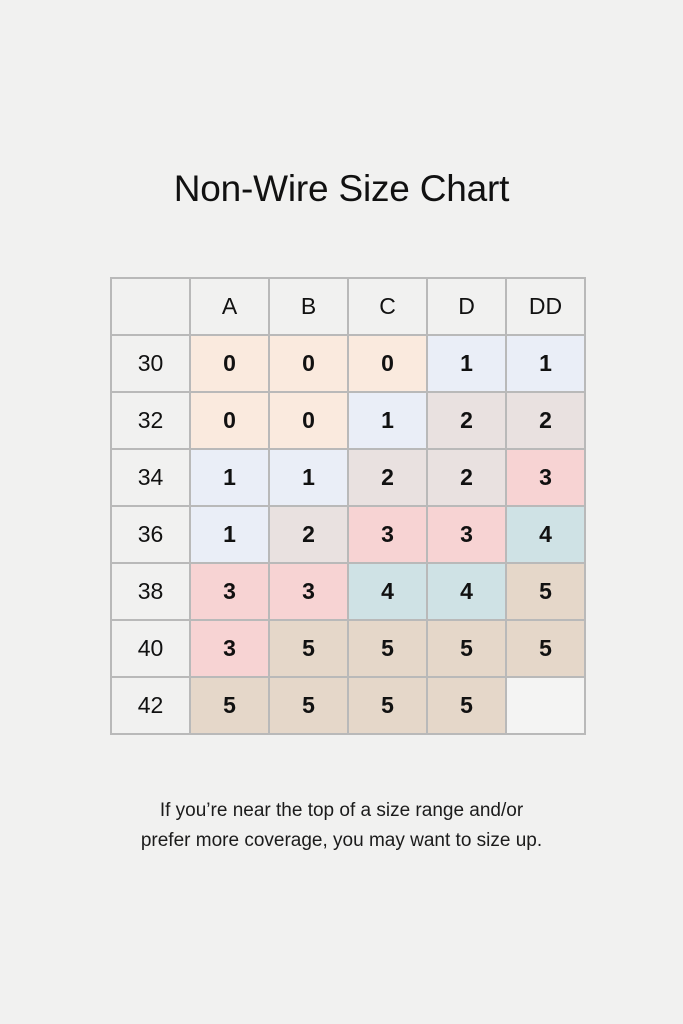 This screenshot has height=1024, width=683. Describe the element at coordinates (466, 363) in the screenshot. I see `size-cell-30-d: 1` at that location.